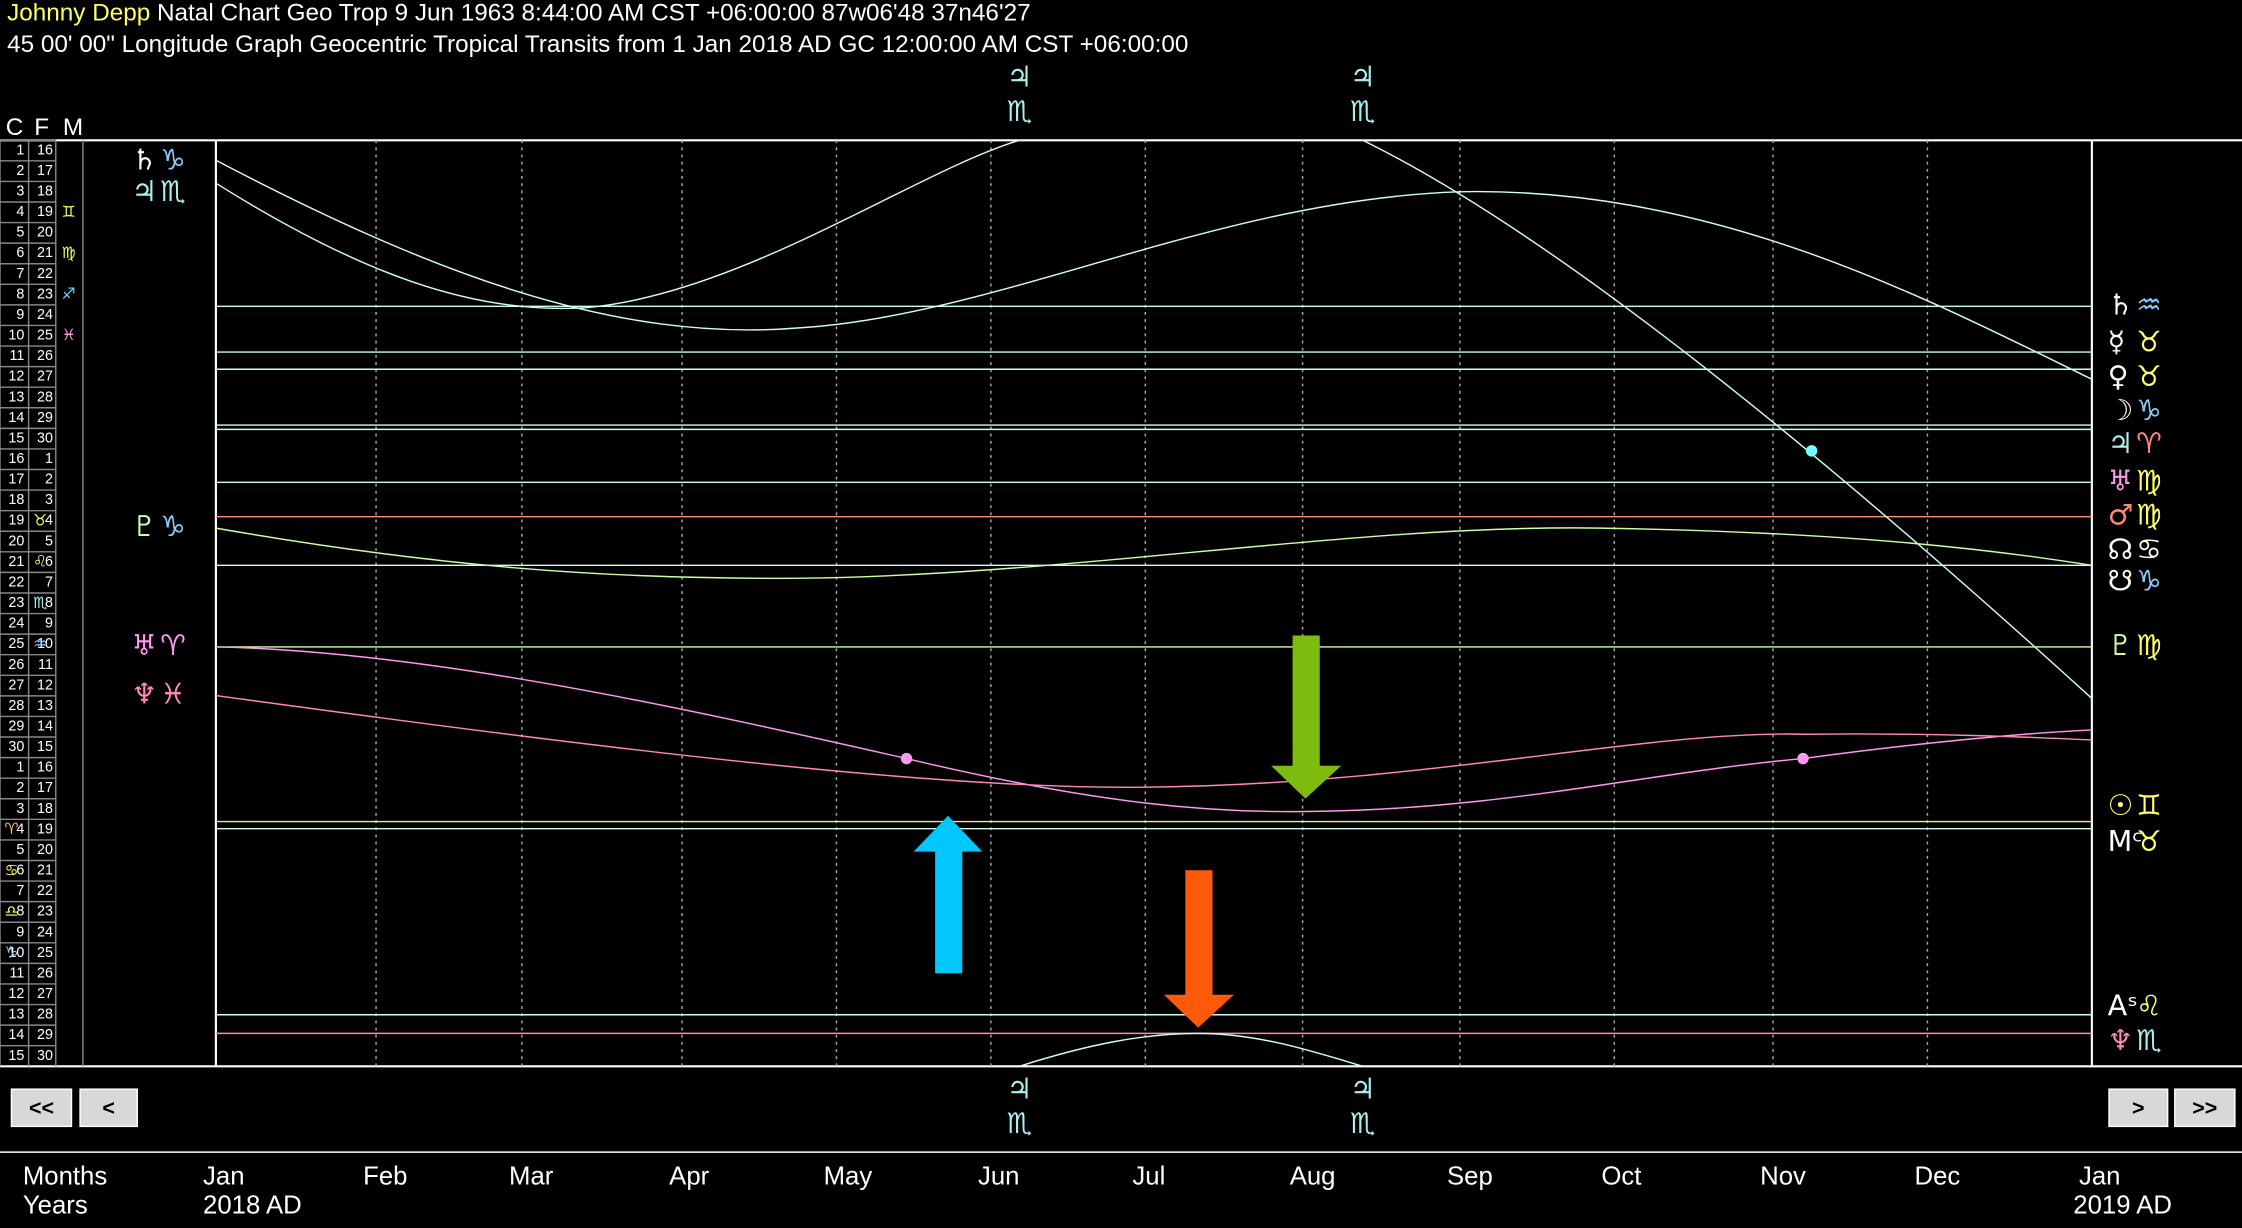 This screenshot has height=1228, width=2242. I want to click on month-label: Jan, so click(2099, 1177).